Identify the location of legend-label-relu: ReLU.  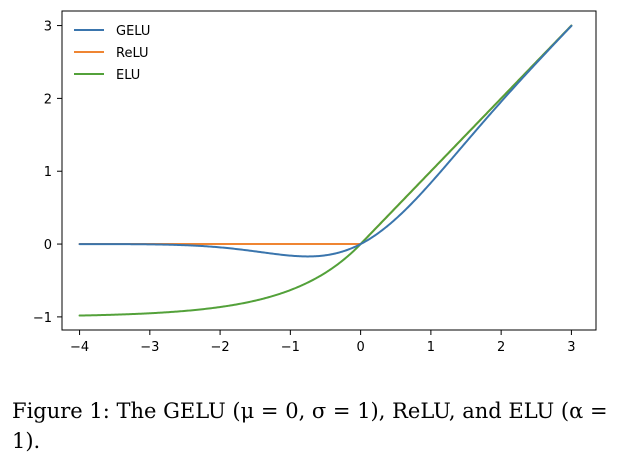
(132, 53).